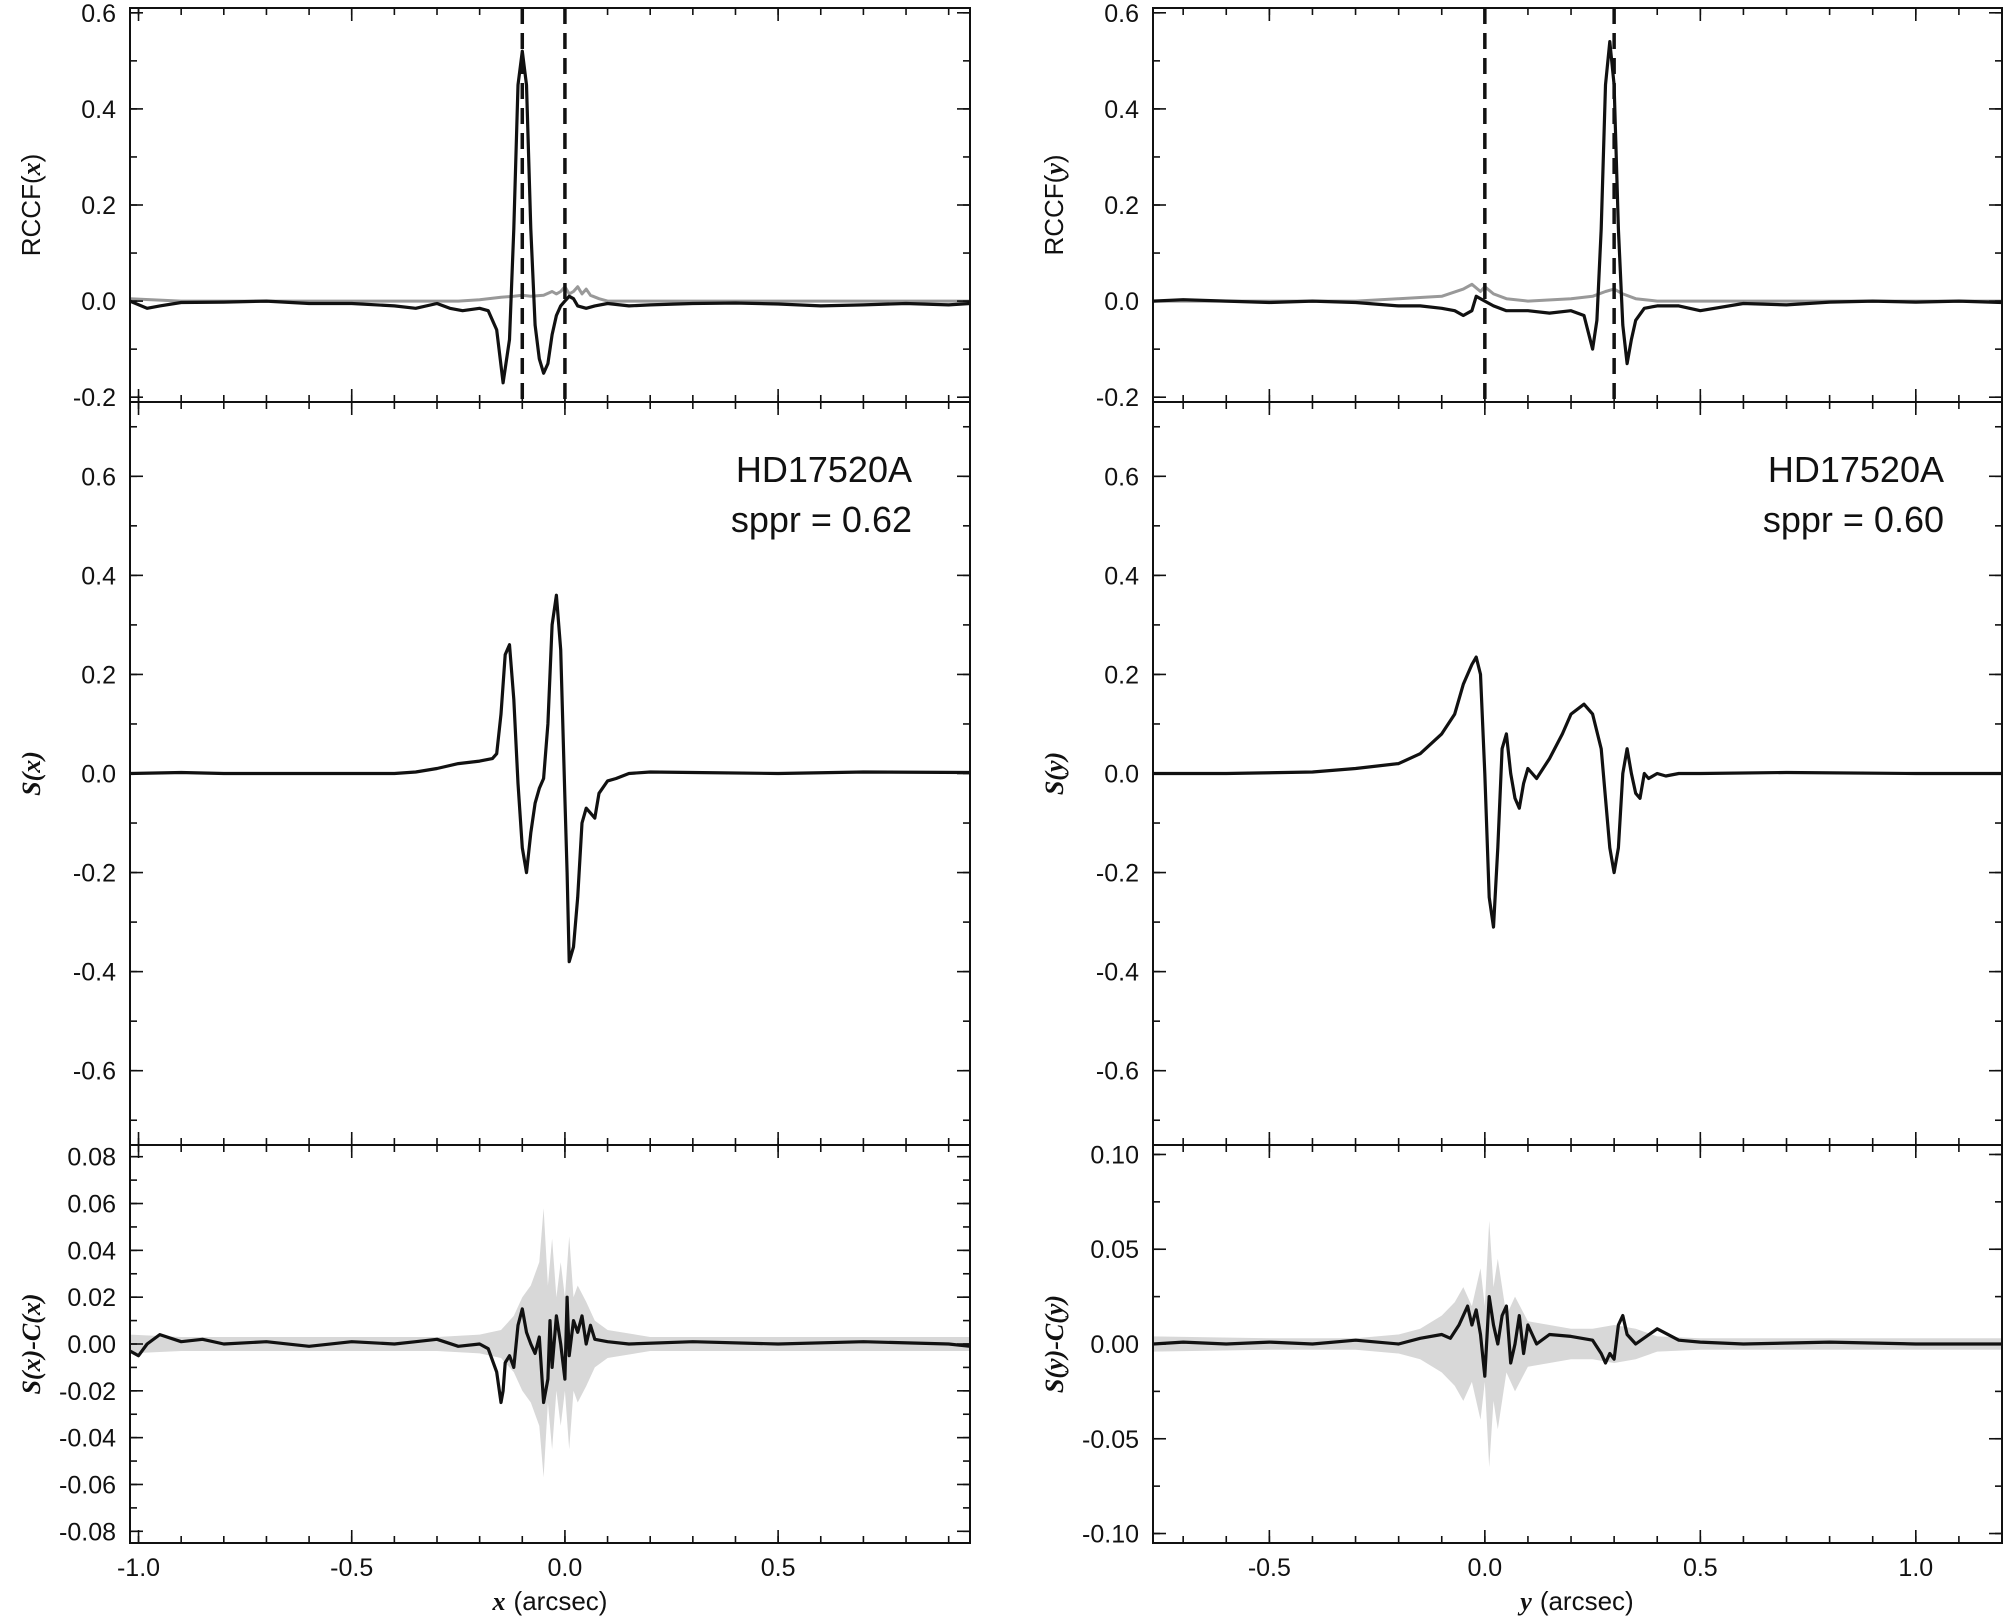 This screenshot has height=1618, width=2006. What do you see at coordinates (87, 1485) in the screenshot?
I see `y-tick-label: -0.06` at bounding box center [87, 1485].